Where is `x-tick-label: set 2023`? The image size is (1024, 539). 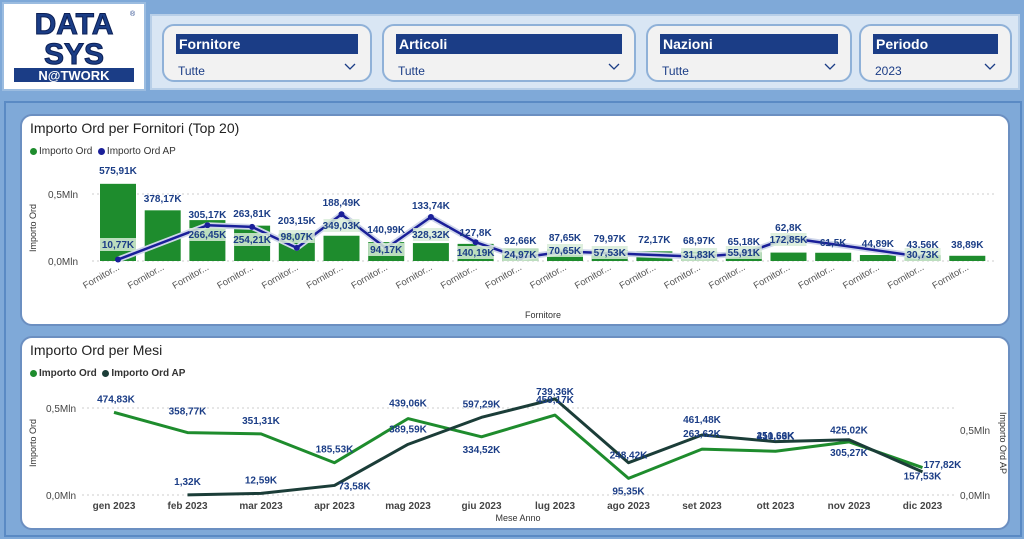
x-tick-label: set 2023 is located at coordinates (702, 506).